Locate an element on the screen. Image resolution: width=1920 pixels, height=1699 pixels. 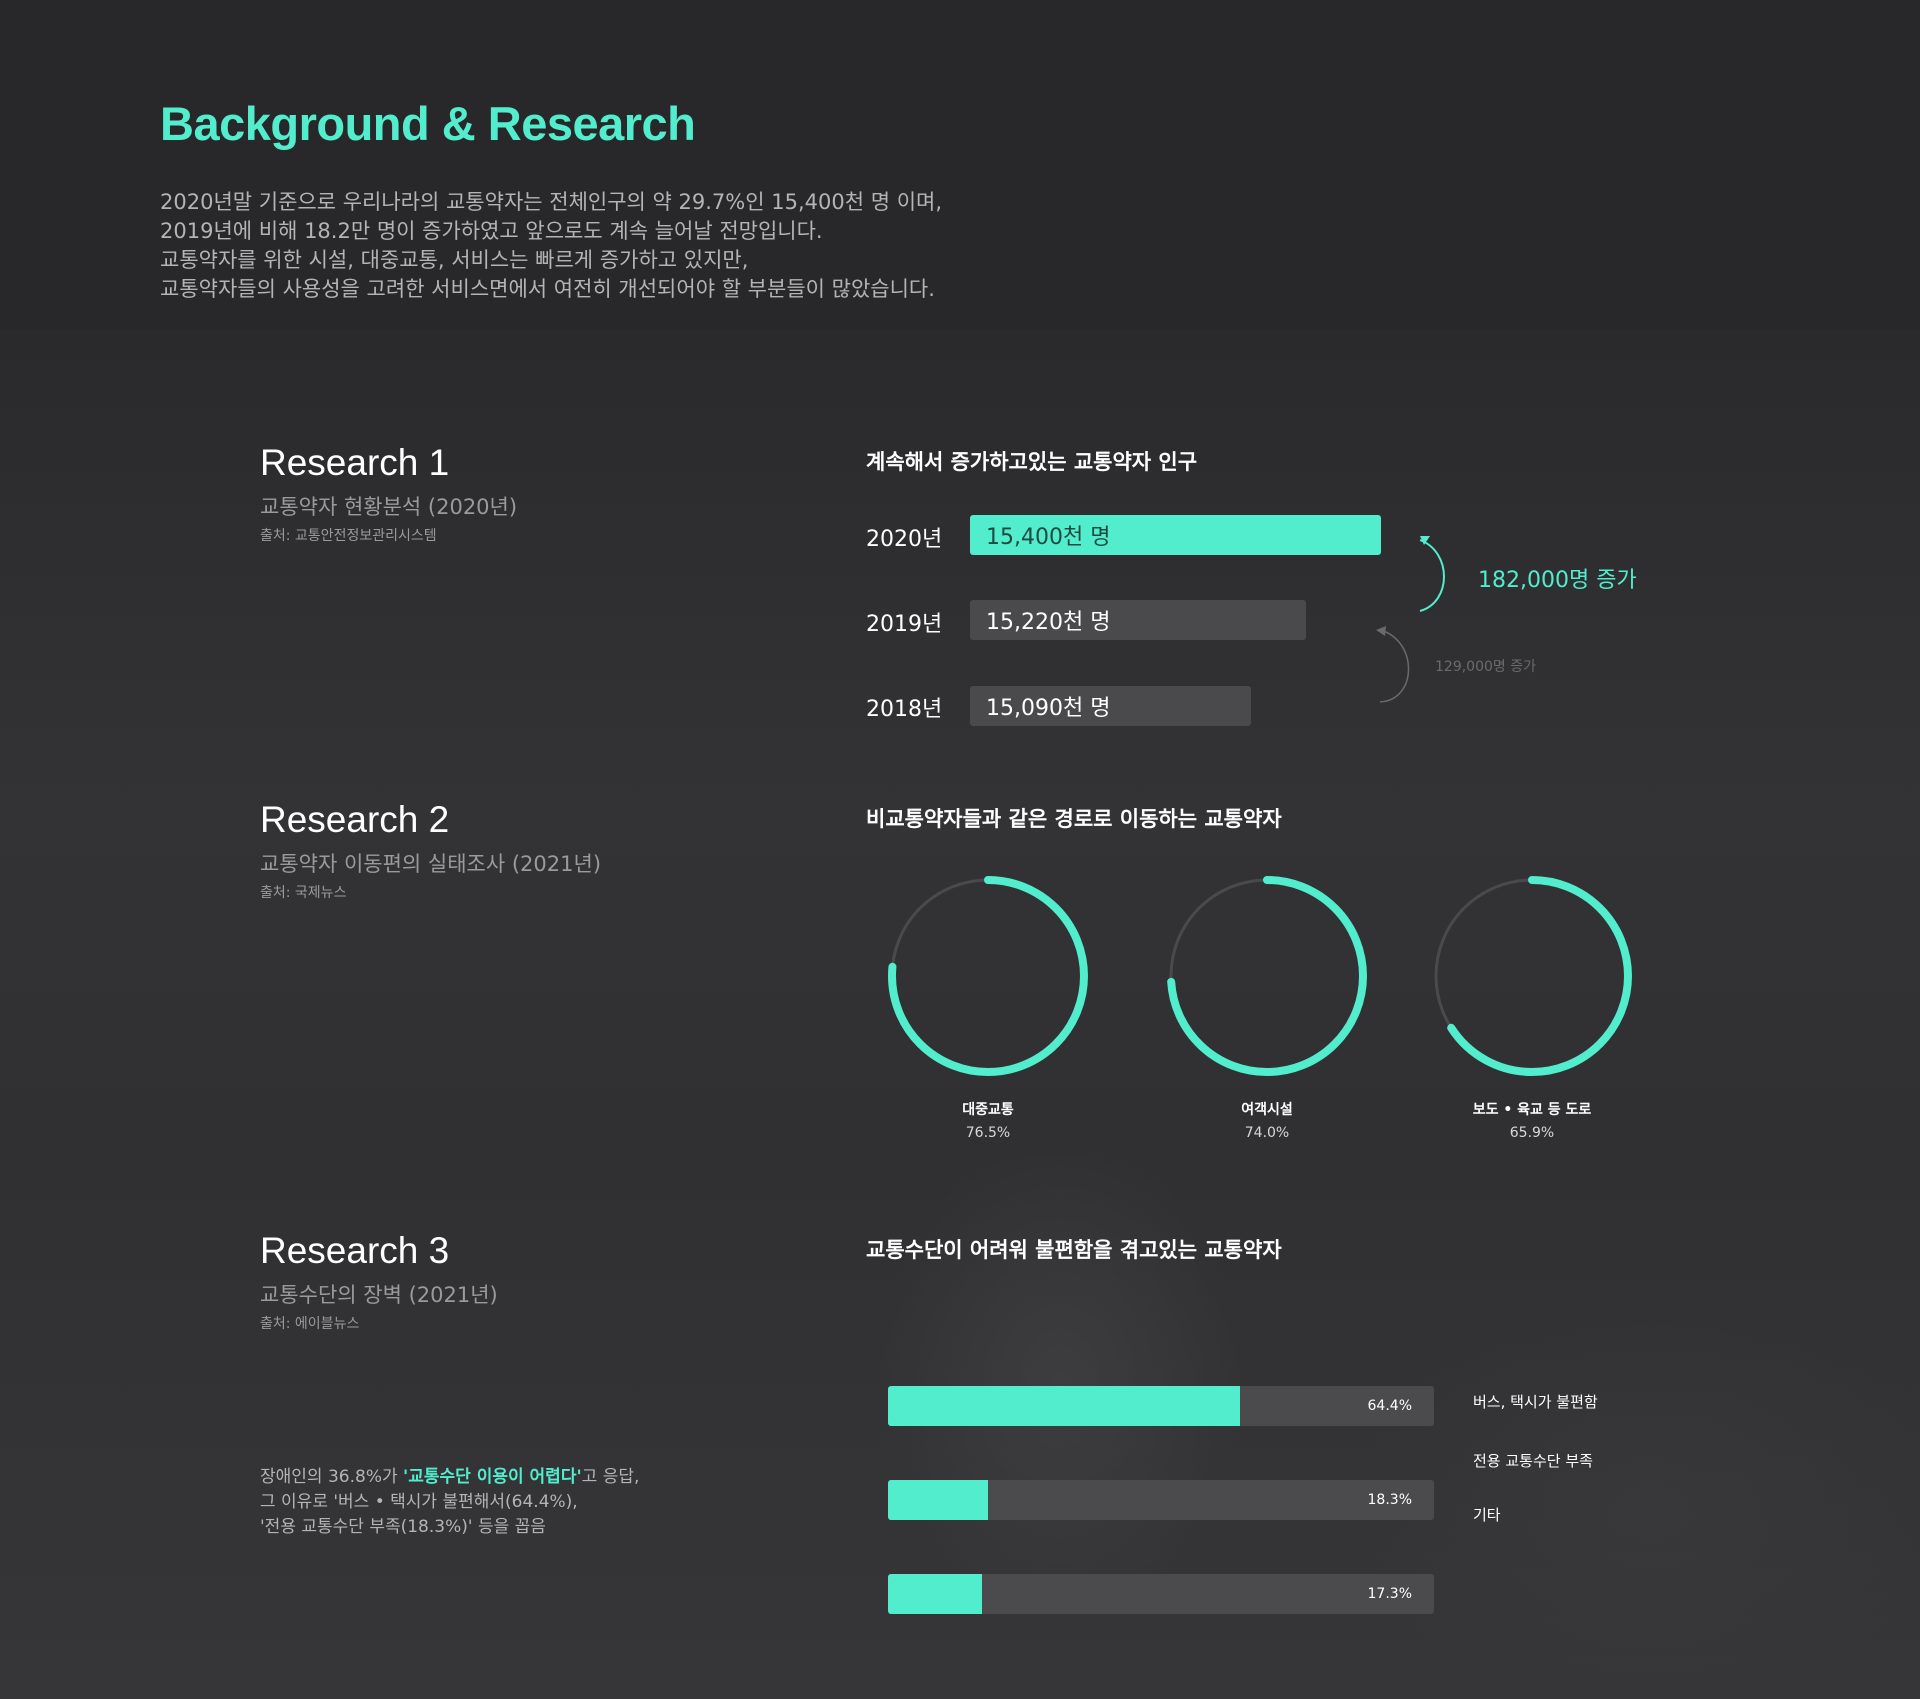
note-text: 장애인의 36.8%가 is located at coordinates (332, 1477).